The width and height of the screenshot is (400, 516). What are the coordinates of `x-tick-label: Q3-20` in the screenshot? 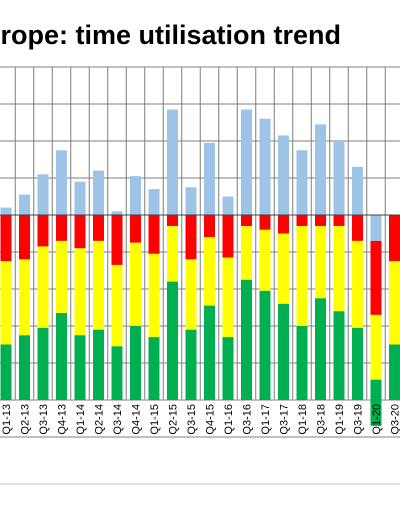 It's located at (395, 419).